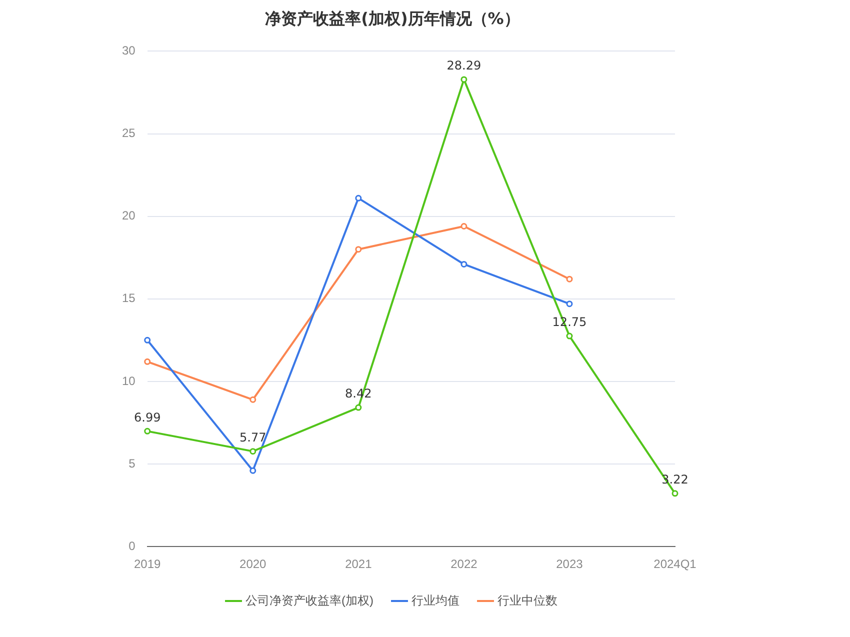 The image size is (850, 637). Describe the element at coordinates (358, 564) in the screenshot. I see `x-tick-label: 2021` at that location.